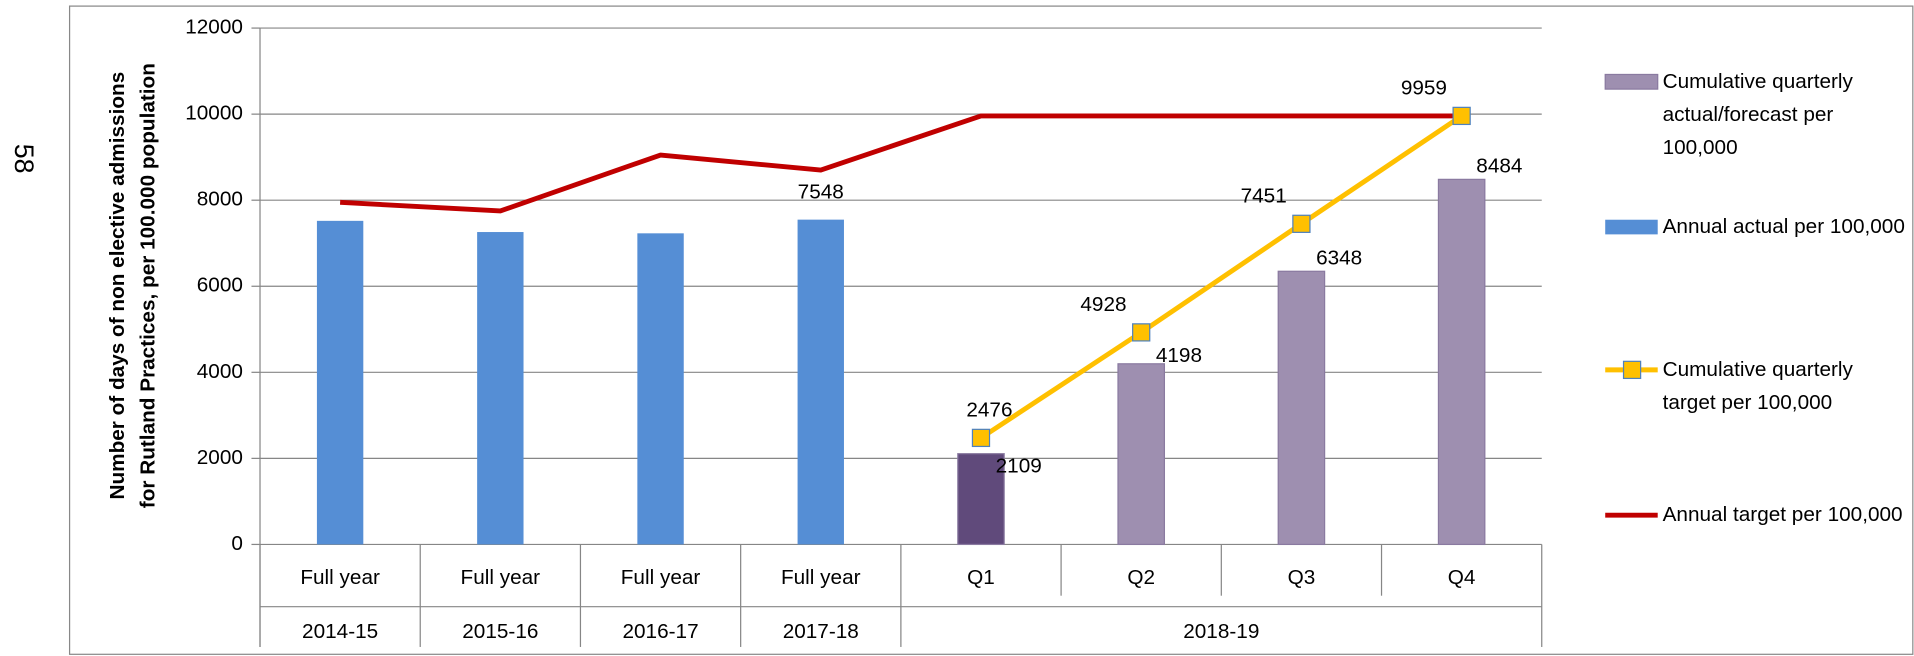  Describe the element at coordinates (1499, 166) in the screenshot. I see `data-label: 8484` at that location.